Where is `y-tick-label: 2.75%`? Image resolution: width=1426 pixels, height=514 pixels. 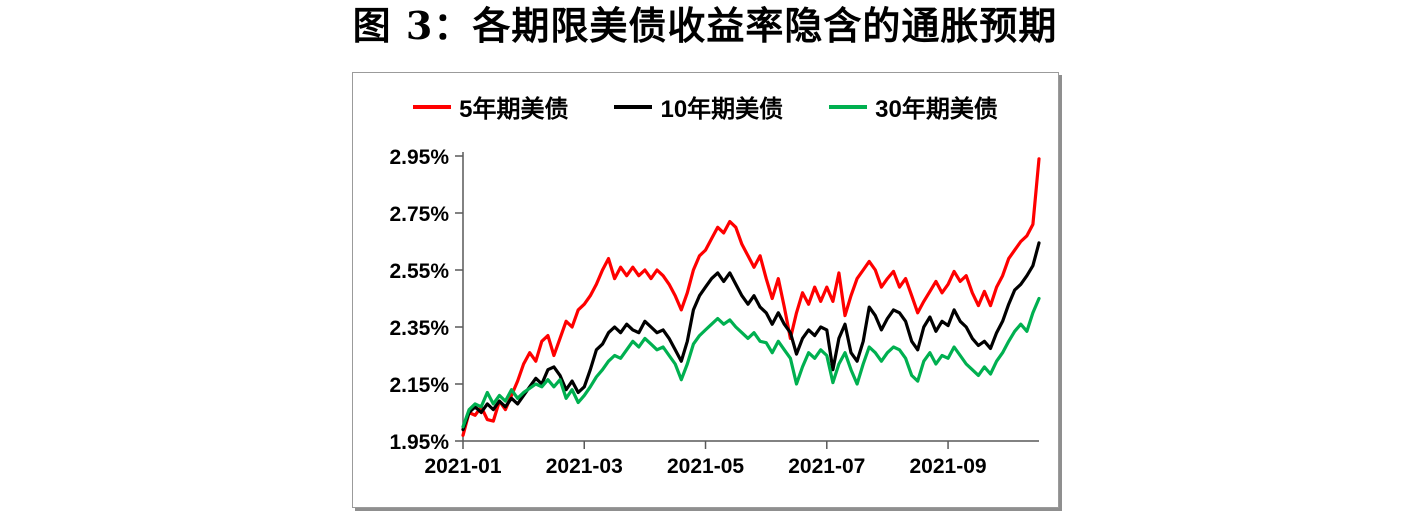 y-tick-label: 2.75% is located at coordinates (419, 214).